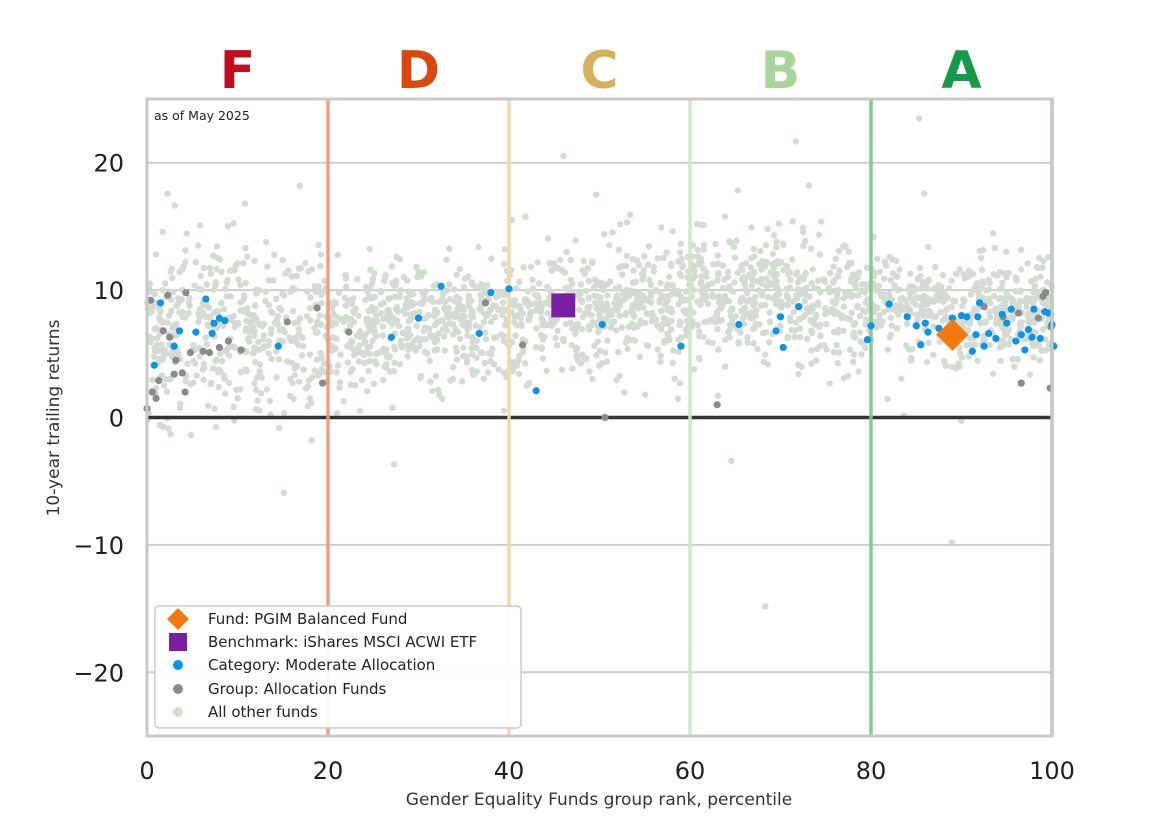  Describe the element at coordinates (178, 712) in the screenshot. I see `legend-dot-marker` at that location.